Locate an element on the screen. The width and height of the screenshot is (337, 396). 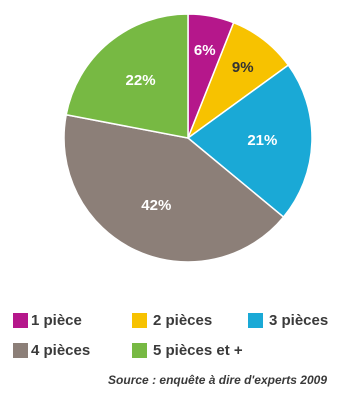
pie-slice-3-pieces is located at coordinates (249, 141).